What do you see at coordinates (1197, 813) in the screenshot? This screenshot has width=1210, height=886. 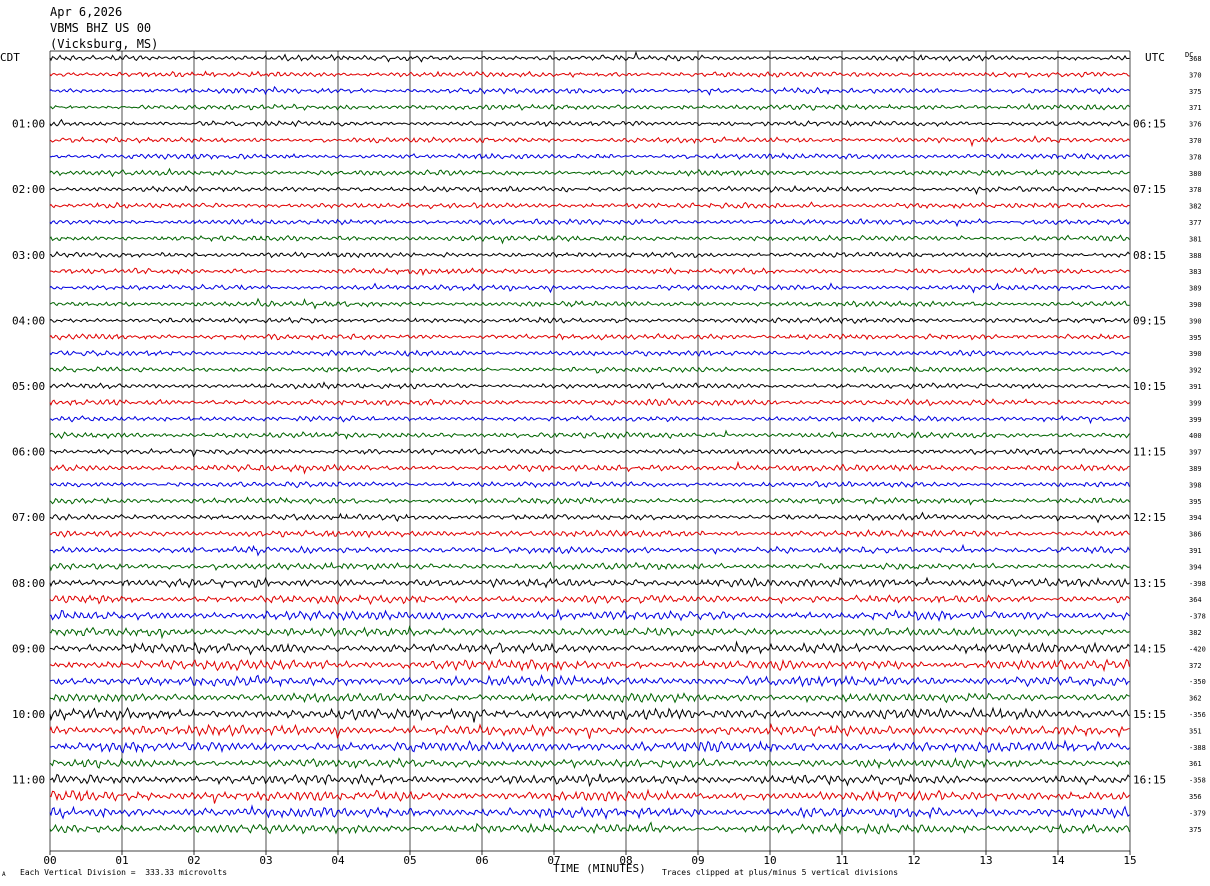 I see `dc-value: -379` at bounding box center [1197, 813].